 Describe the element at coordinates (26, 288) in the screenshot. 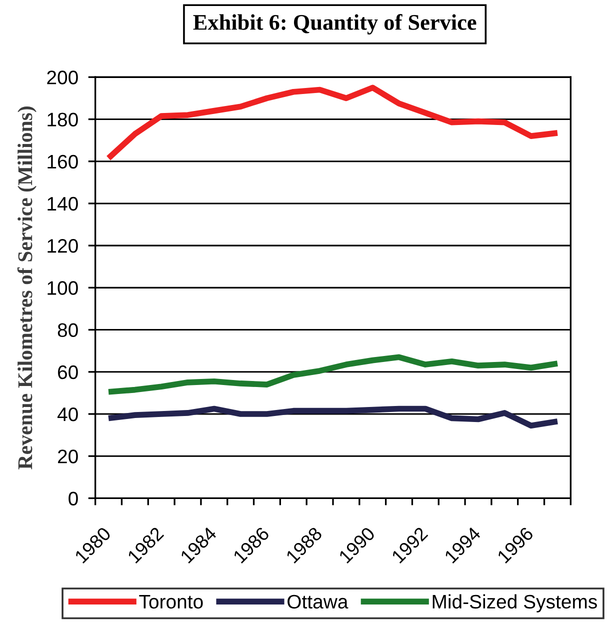

I see `y-axis-title: Revenue Kilometres of Service (Millions)` at that location.